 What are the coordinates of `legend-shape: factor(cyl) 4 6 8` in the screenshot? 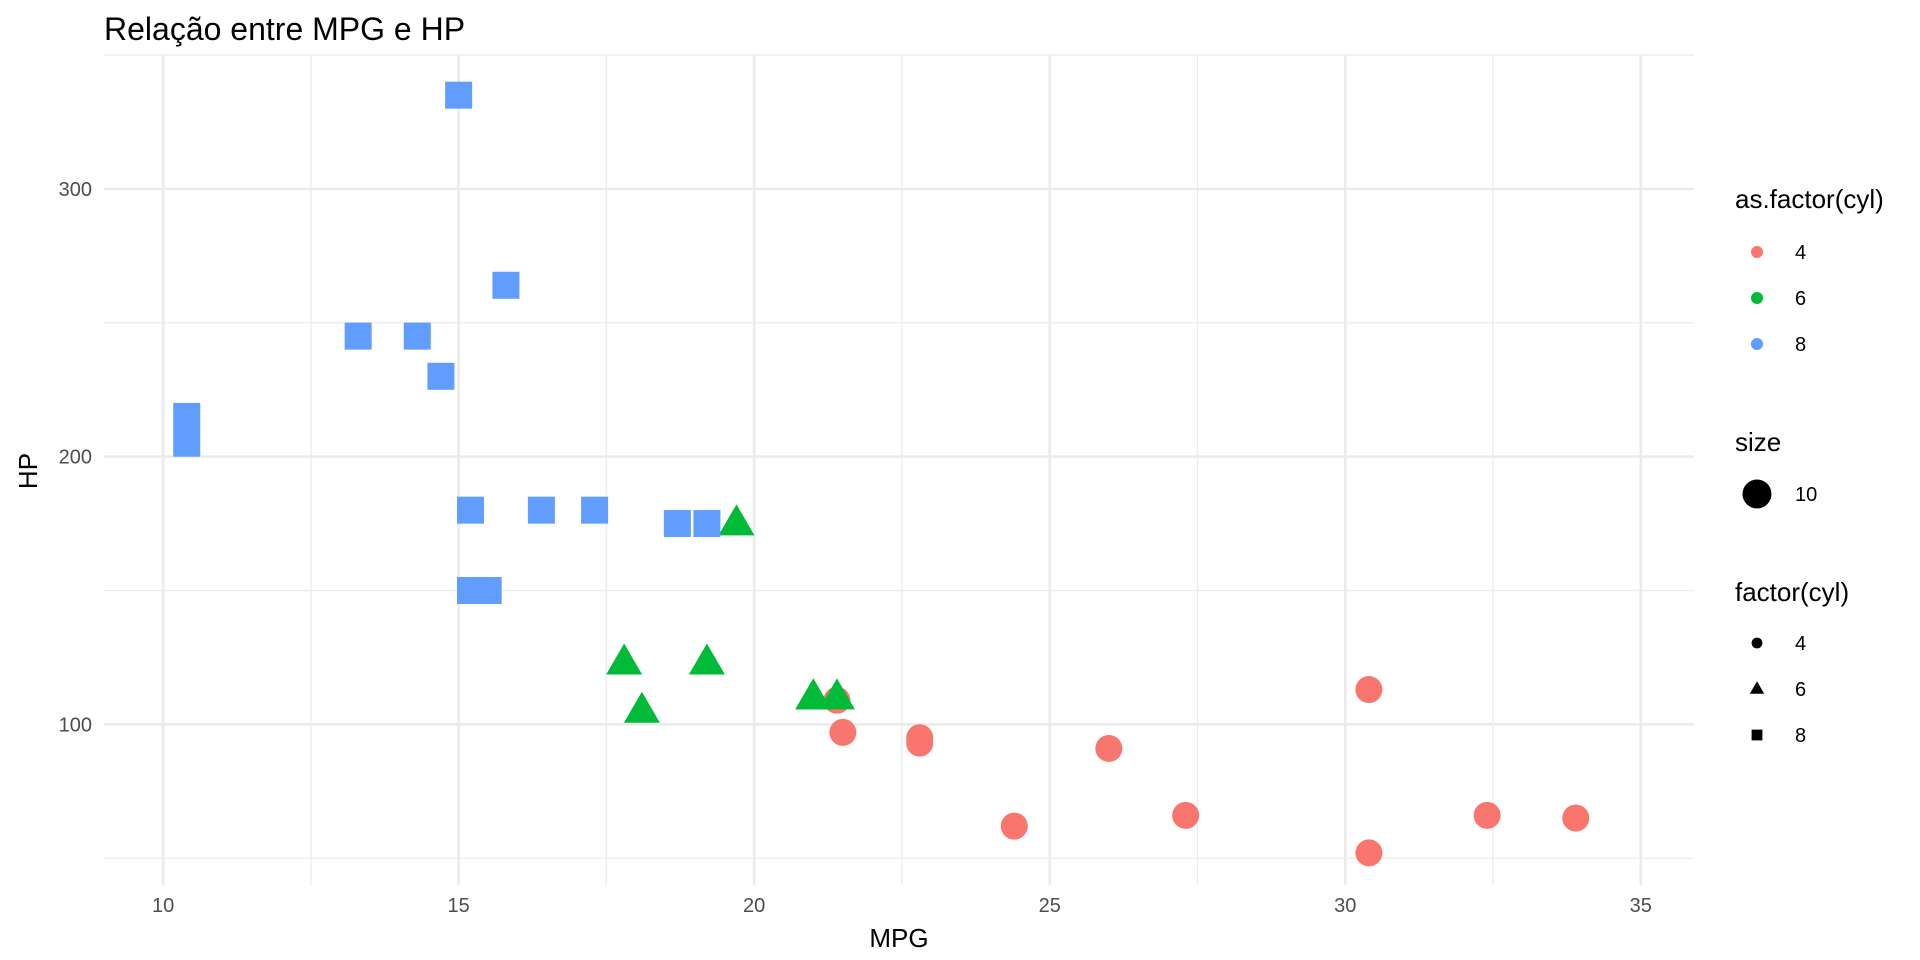 It's located at (1792, 662).